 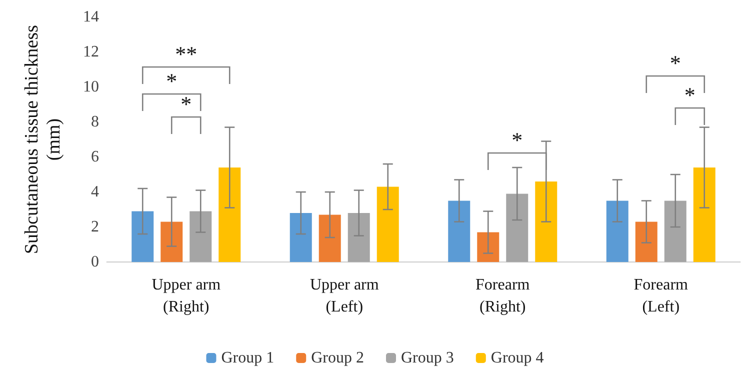 I want to click on legend-label: Group 1, so click(x=247, y=358).